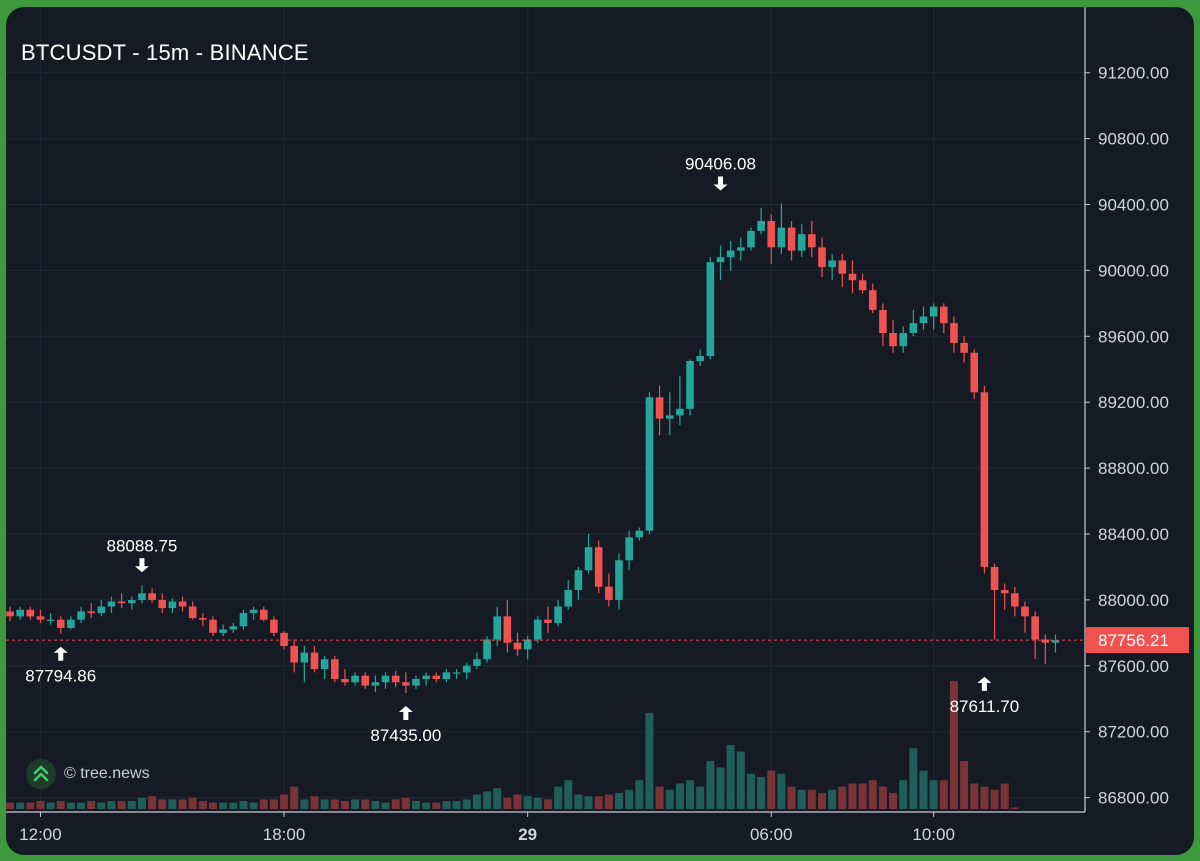  I want to click on y-tick-label: 88400.00, so click(1133, 534).